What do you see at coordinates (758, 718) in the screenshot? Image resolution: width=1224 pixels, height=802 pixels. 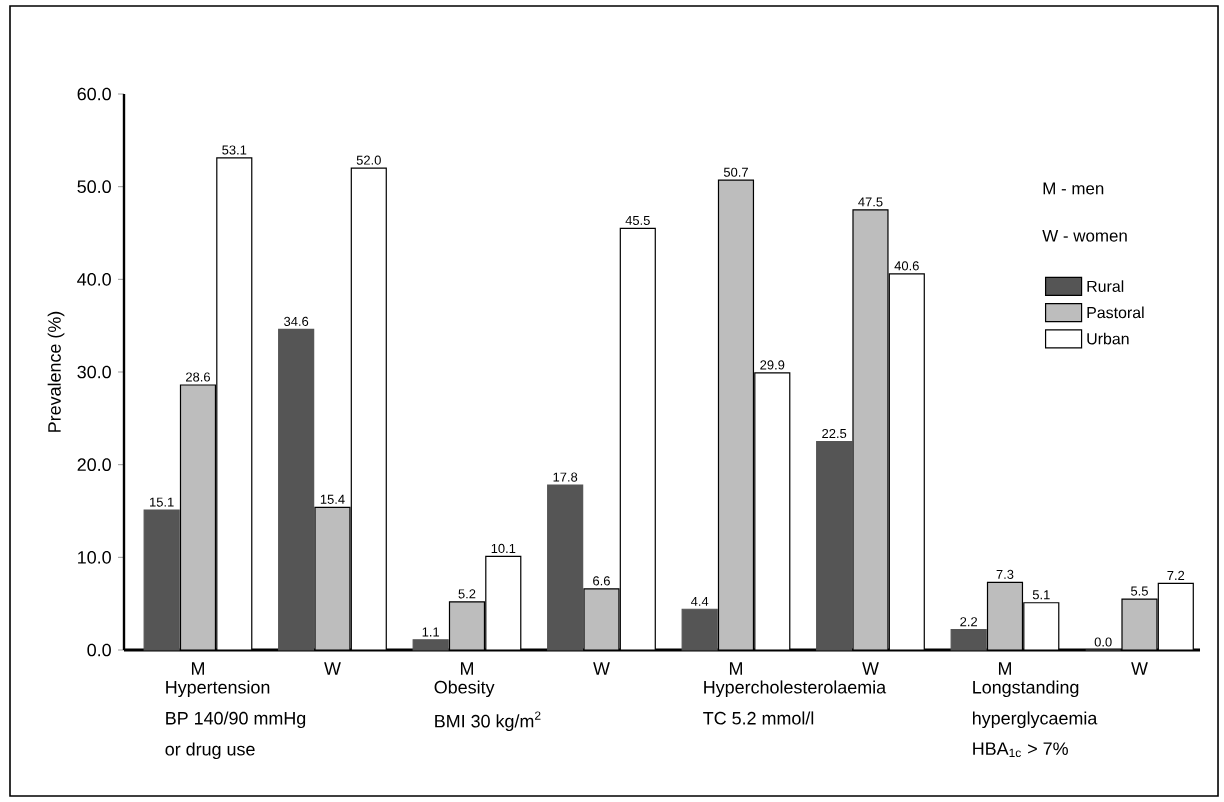 I see `text: TC 5.2 mmol/l` at bounding box center [758, 718].